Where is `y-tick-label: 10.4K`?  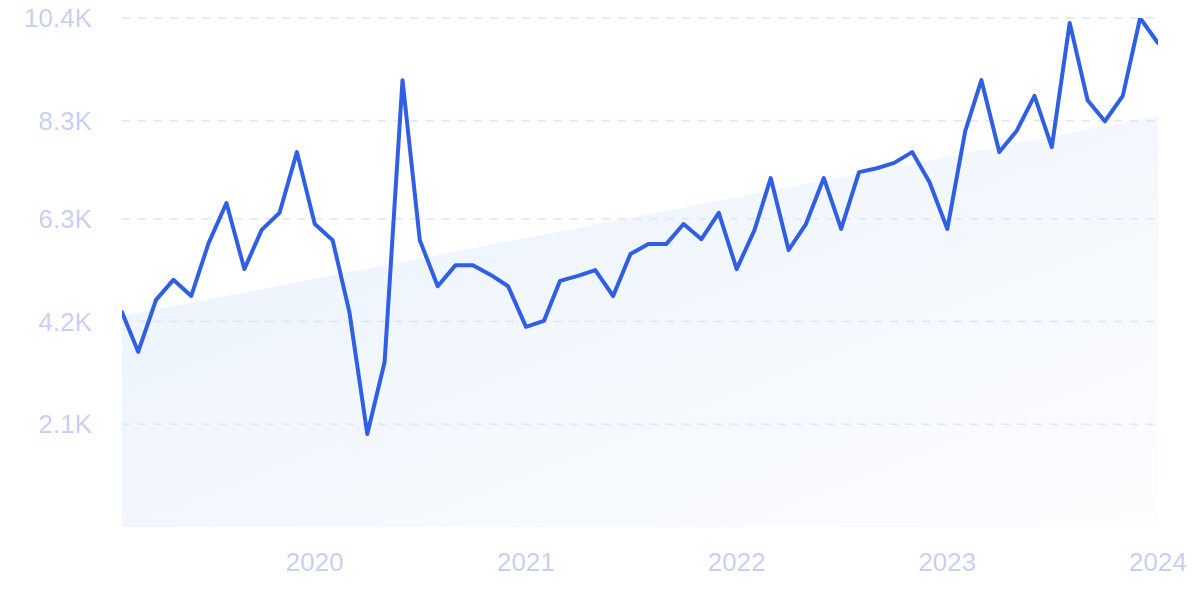
y-tick-label: 10.4K is located at coordinates (58, 18).